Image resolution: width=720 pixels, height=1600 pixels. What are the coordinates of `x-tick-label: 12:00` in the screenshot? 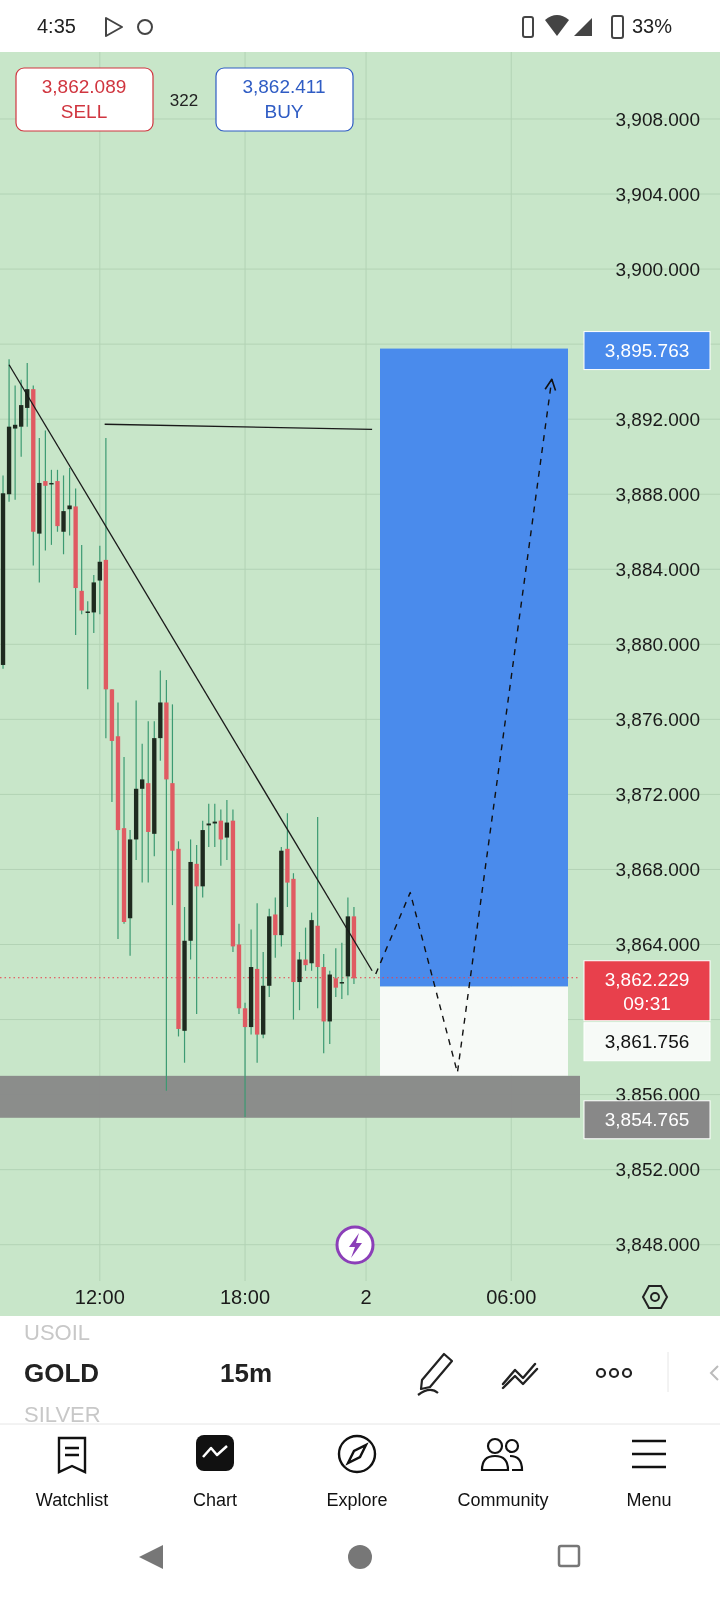 It's located at (99, 1297).